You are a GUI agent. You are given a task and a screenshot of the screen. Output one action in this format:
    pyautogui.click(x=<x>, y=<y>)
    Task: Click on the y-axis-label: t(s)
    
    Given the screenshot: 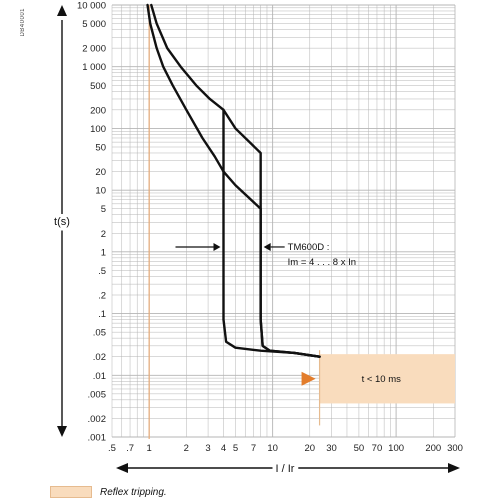 What is the action you would take?
    pyautogui.click(x=62, y=222)
    